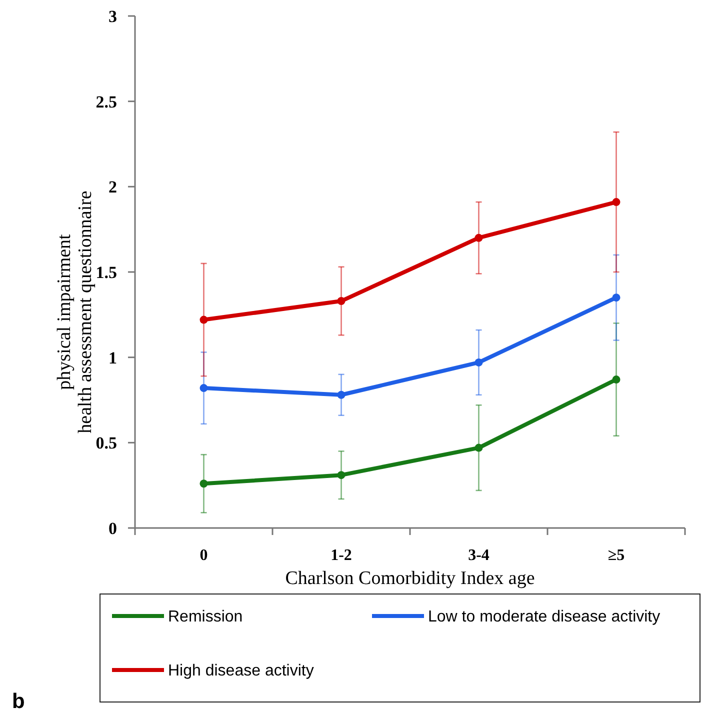 The width and height of the screenshot is (711, 718). What do you see at coordinates (112, 16) in the screenshot?
I see `y-tick-label: 3` at bounding box center [112, 16].